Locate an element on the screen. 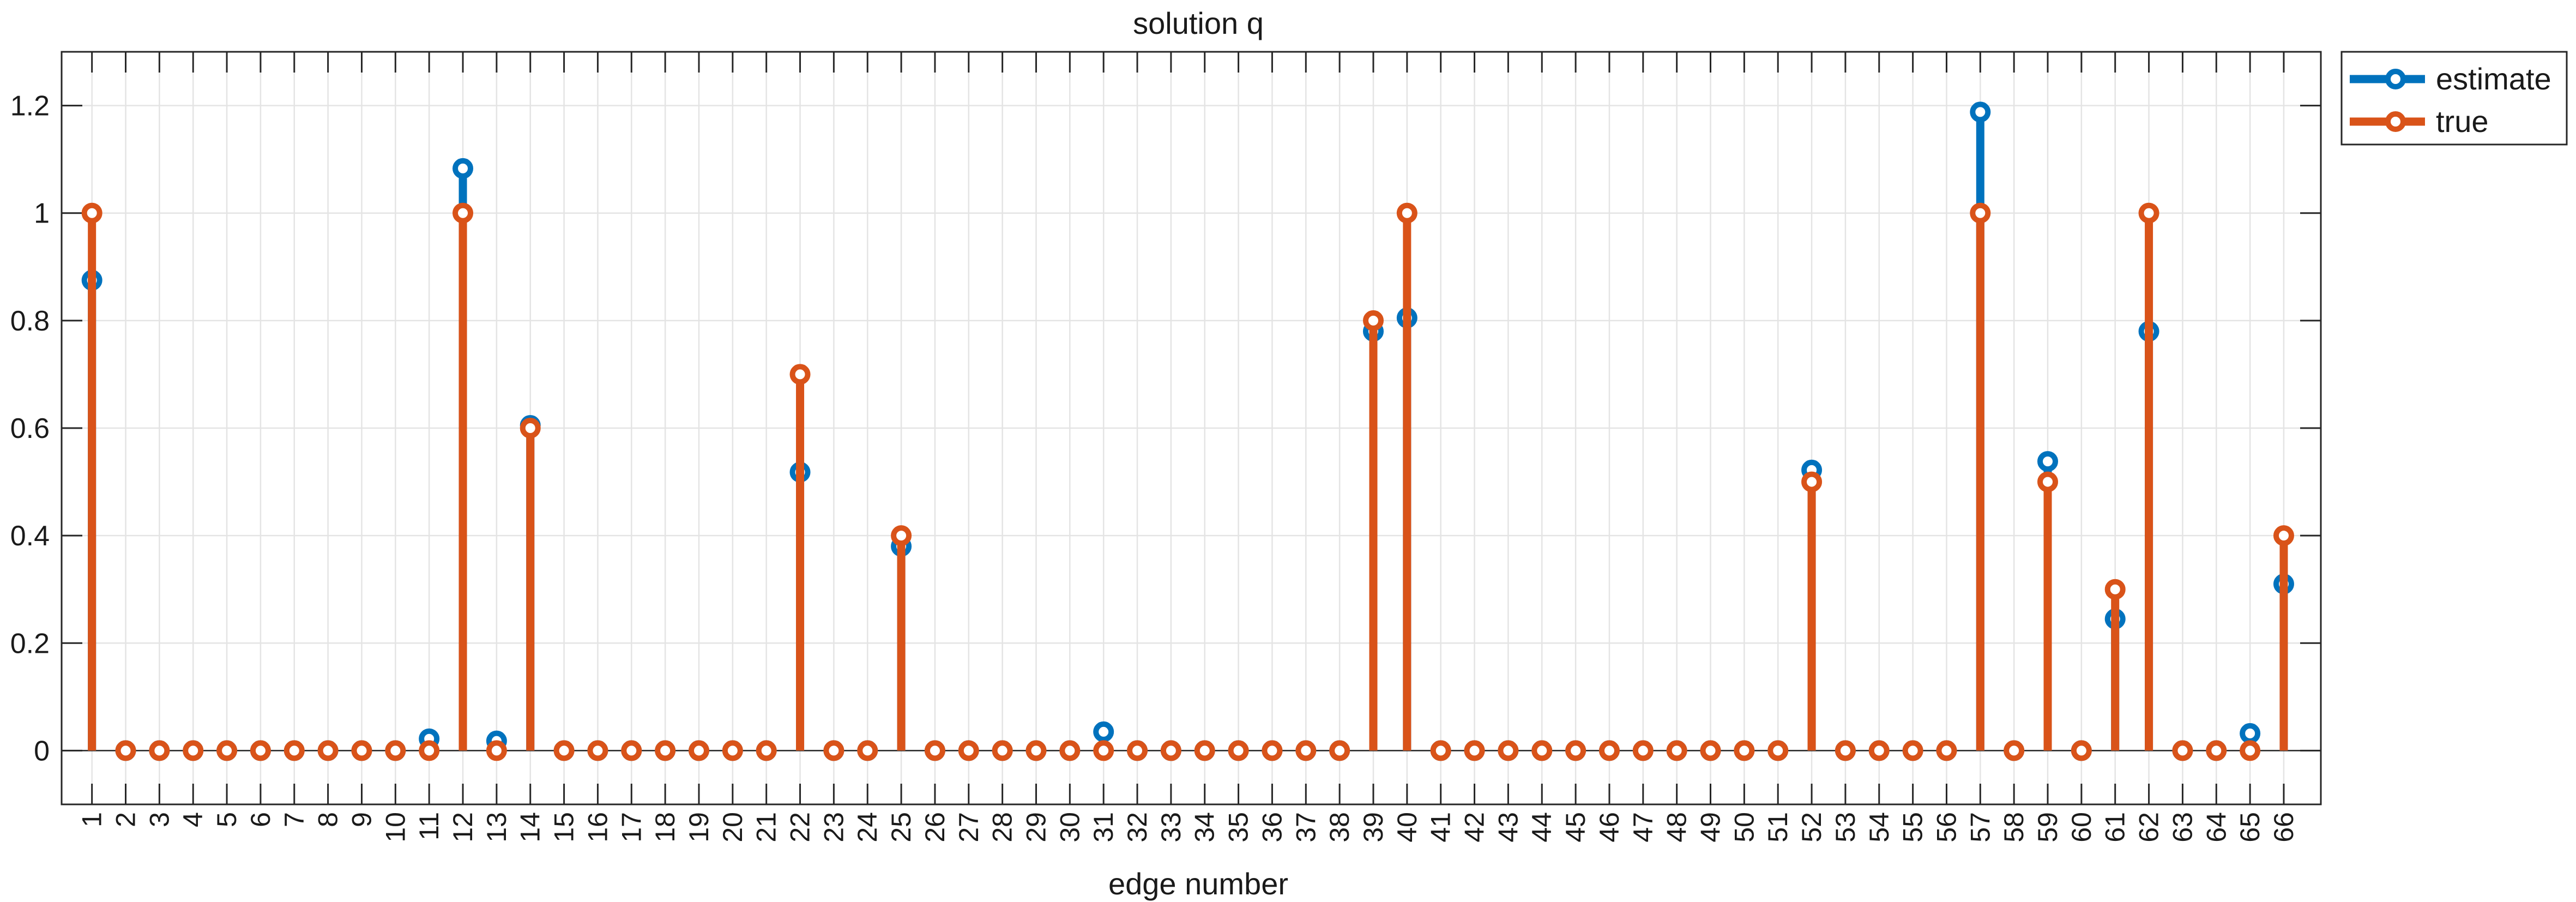  y-tick-label: 0.2 is located at coordinates (30, 643).